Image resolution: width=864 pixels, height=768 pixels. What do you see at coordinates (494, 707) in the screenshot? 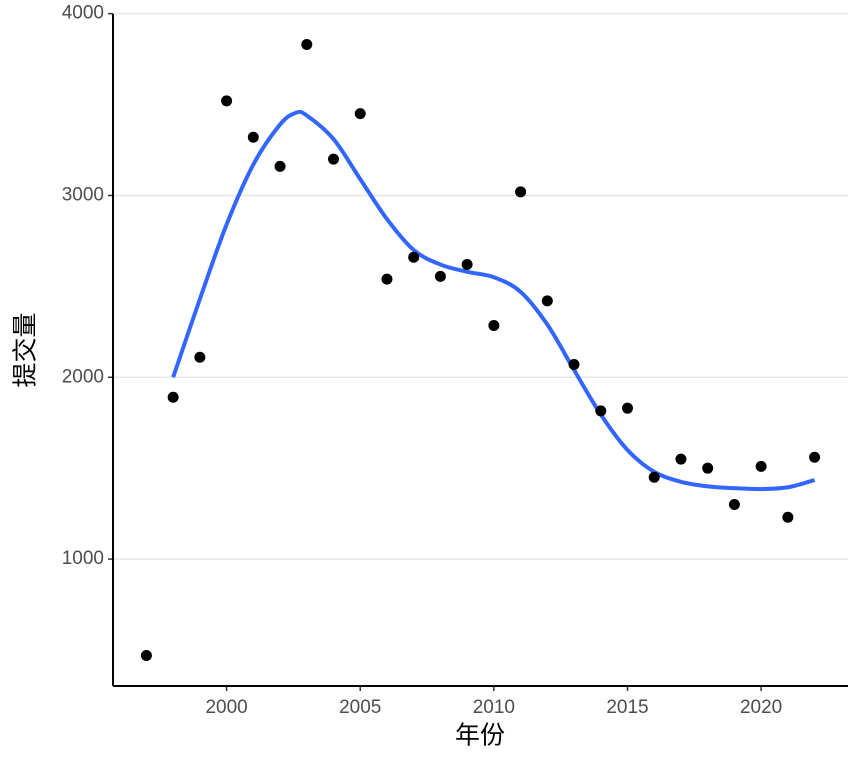
I see `x-tick-label: 2010` at bounding box center [494, 707].